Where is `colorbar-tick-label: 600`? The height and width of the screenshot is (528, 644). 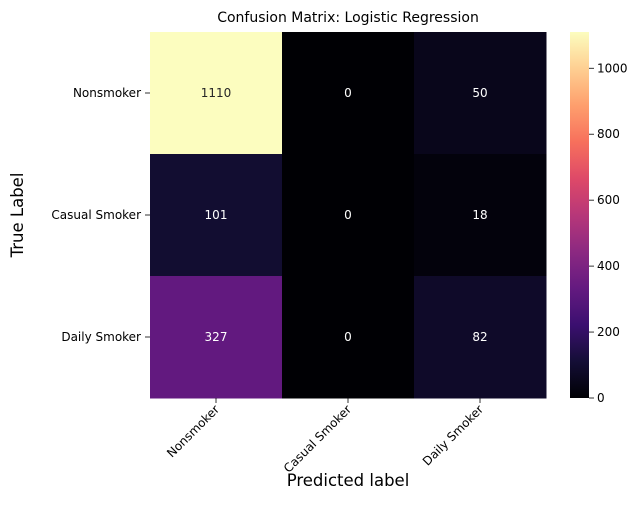 colorbar-tick-label: 600 is located at coordinates (608, 200).